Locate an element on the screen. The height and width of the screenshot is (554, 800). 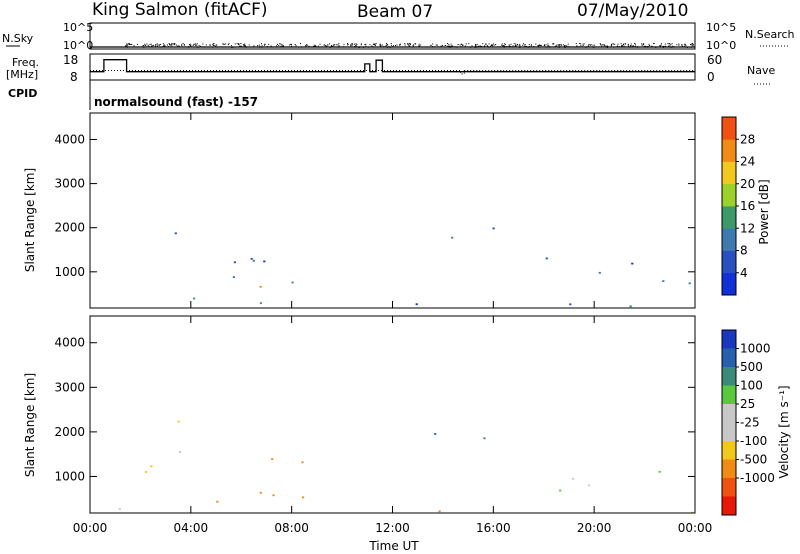
velocity-echo-scatter is located at coordinates (406, 467).